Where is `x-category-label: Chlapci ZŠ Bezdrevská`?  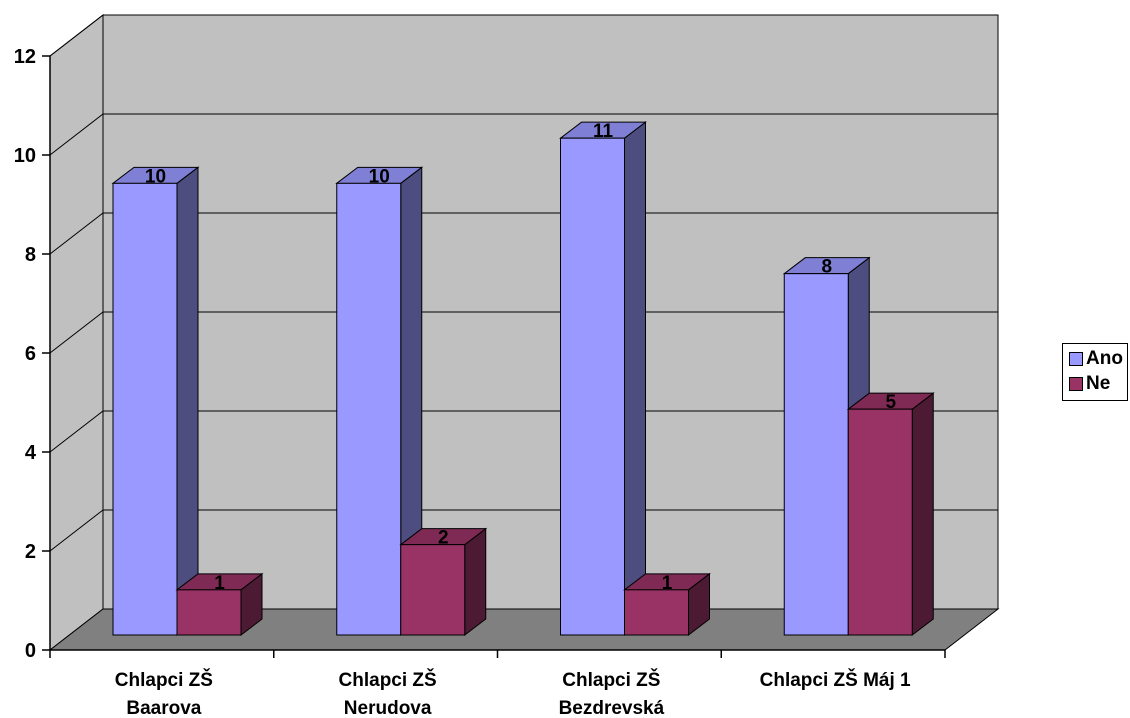
x-category-label: Chlapci ZŠ Bezdrevská is located at coordinates (612, 693).